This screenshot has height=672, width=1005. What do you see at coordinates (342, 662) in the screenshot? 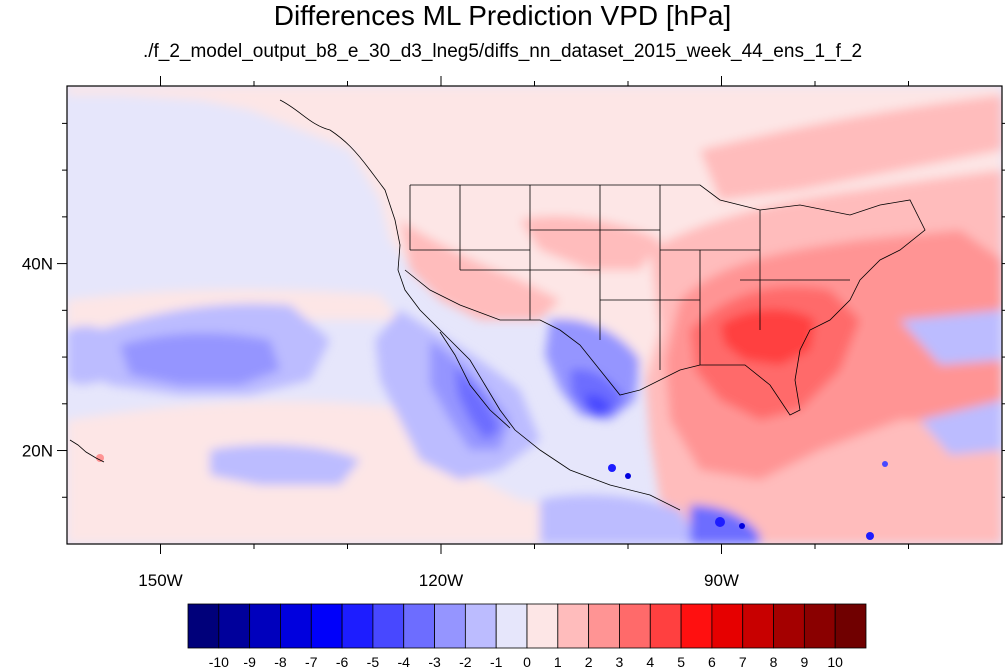
I see `colorbar-label: -6` at bounding box center [342, 662].